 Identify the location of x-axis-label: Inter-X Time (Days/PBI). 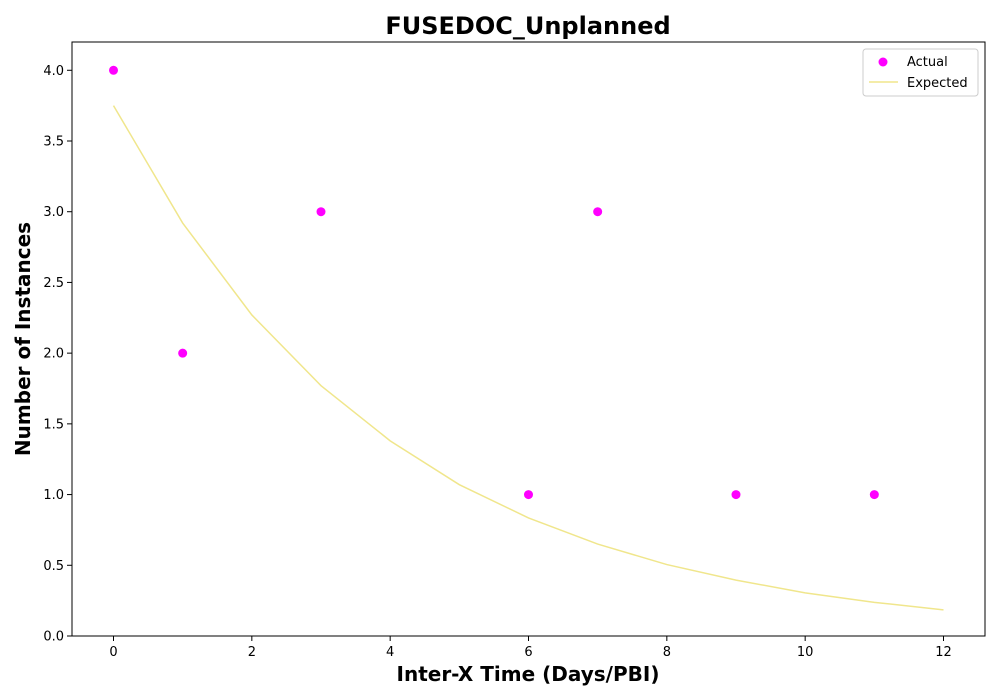
(528, 674).